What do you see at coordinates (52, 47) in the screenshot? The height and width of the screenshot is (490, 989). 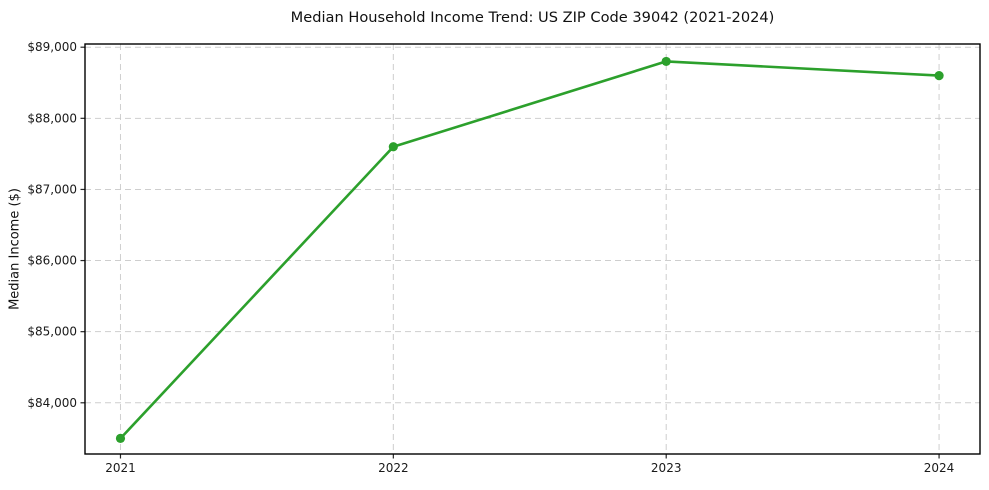 I see `y-tick-label: $89,000` at bounding box center [52, 47].